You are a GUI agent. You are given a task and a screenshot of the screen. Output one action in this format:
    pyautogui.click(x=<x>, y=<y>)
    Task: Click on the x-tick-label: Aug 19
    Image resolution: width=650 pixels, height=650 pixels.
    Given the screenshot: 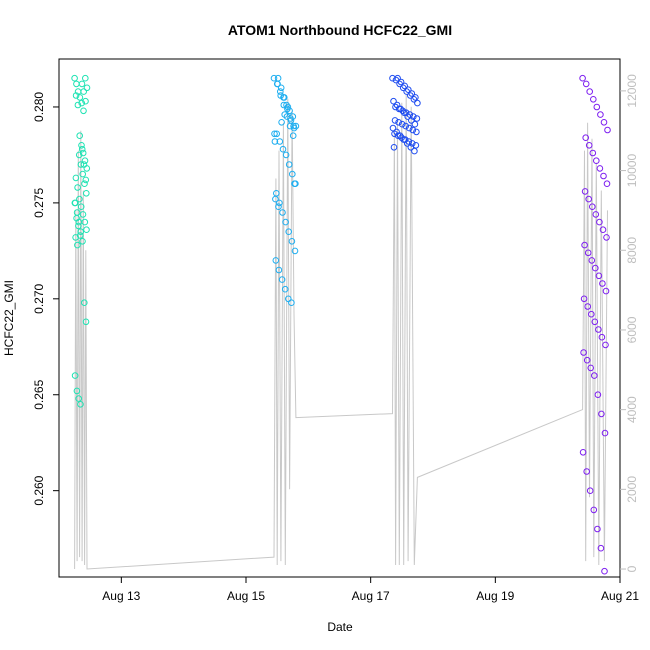 What is the action you would take?
    pyautogui.click(x=495, y=596)
    